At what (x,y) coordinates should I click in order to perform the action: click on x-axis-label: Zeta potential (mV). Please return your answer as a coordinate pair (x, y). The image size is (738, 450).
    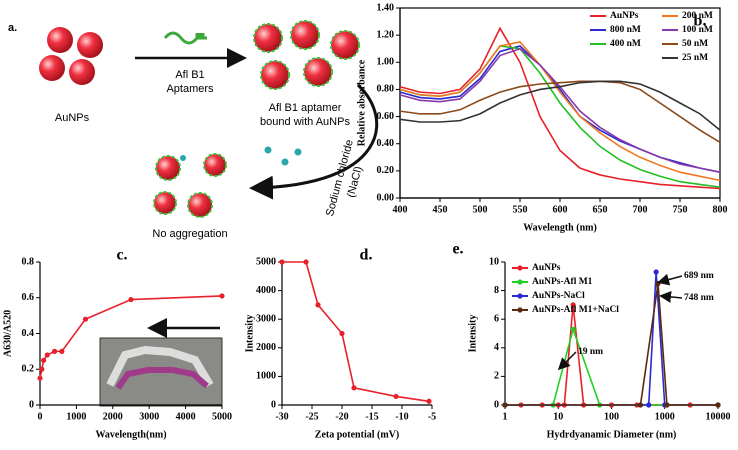
    Looking at the image, I should click on (357, 434).